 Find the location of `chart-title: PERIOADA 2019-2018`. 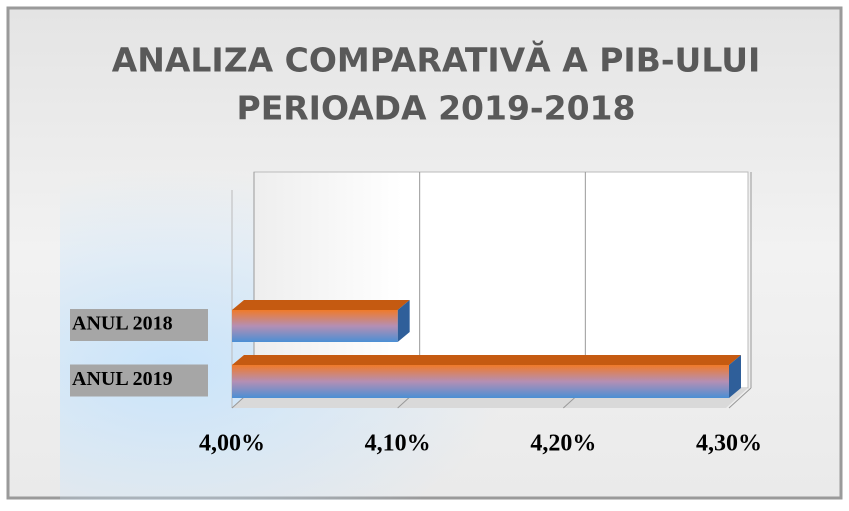

chart-title: PERIOADA 2019-2018 is located at coordinates (436, 108).